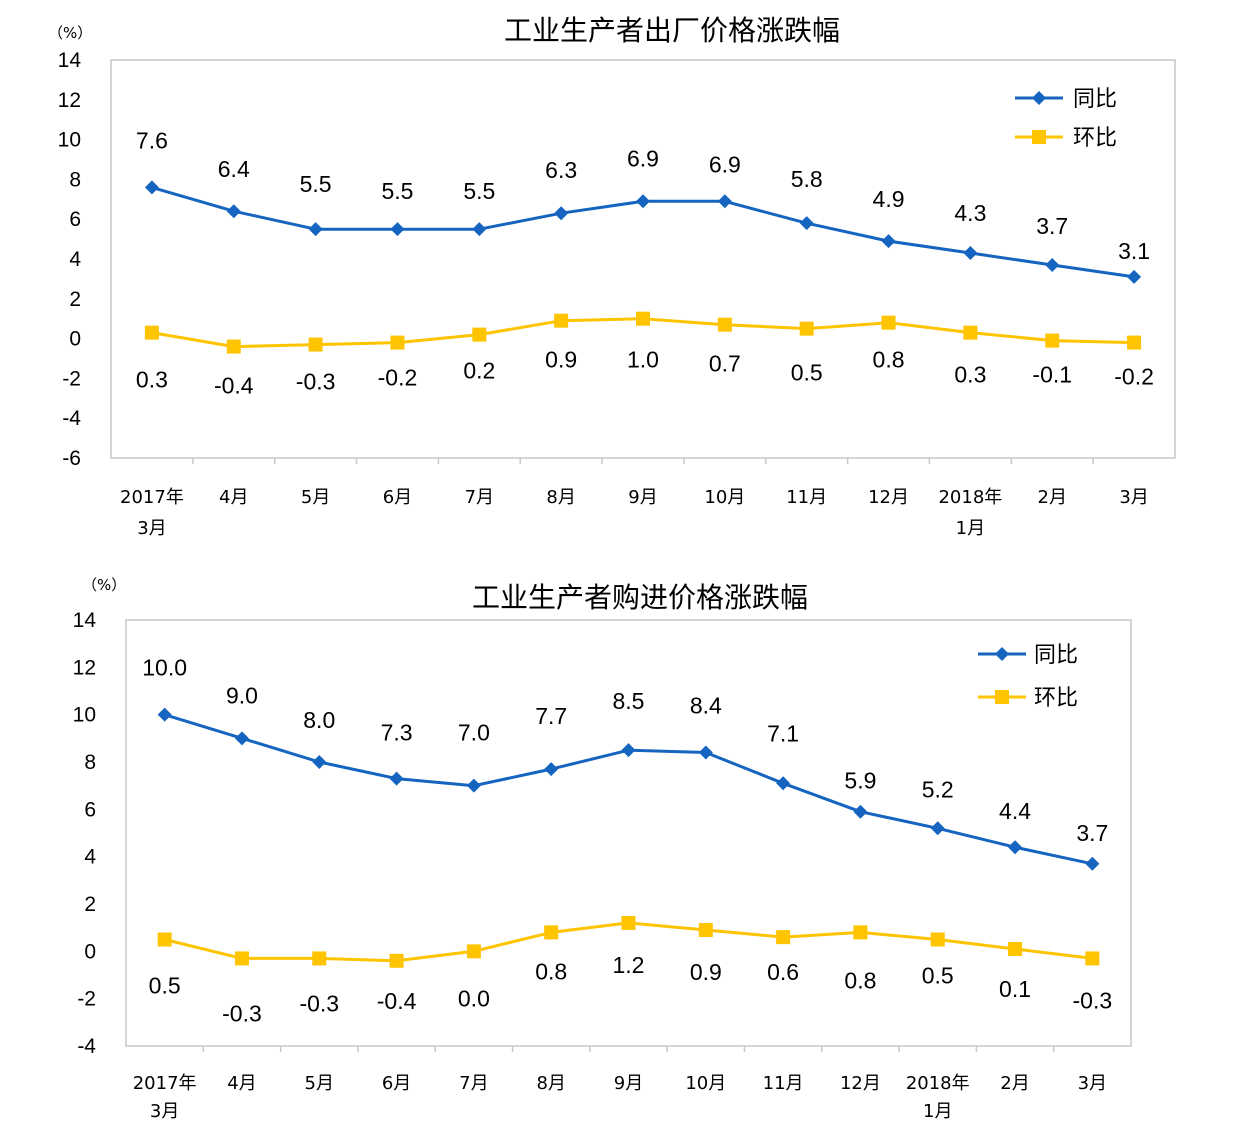 This screenshot has width=1240, height=1131. I want to click on data-label-yoy: 4.9, so click(889, 199).